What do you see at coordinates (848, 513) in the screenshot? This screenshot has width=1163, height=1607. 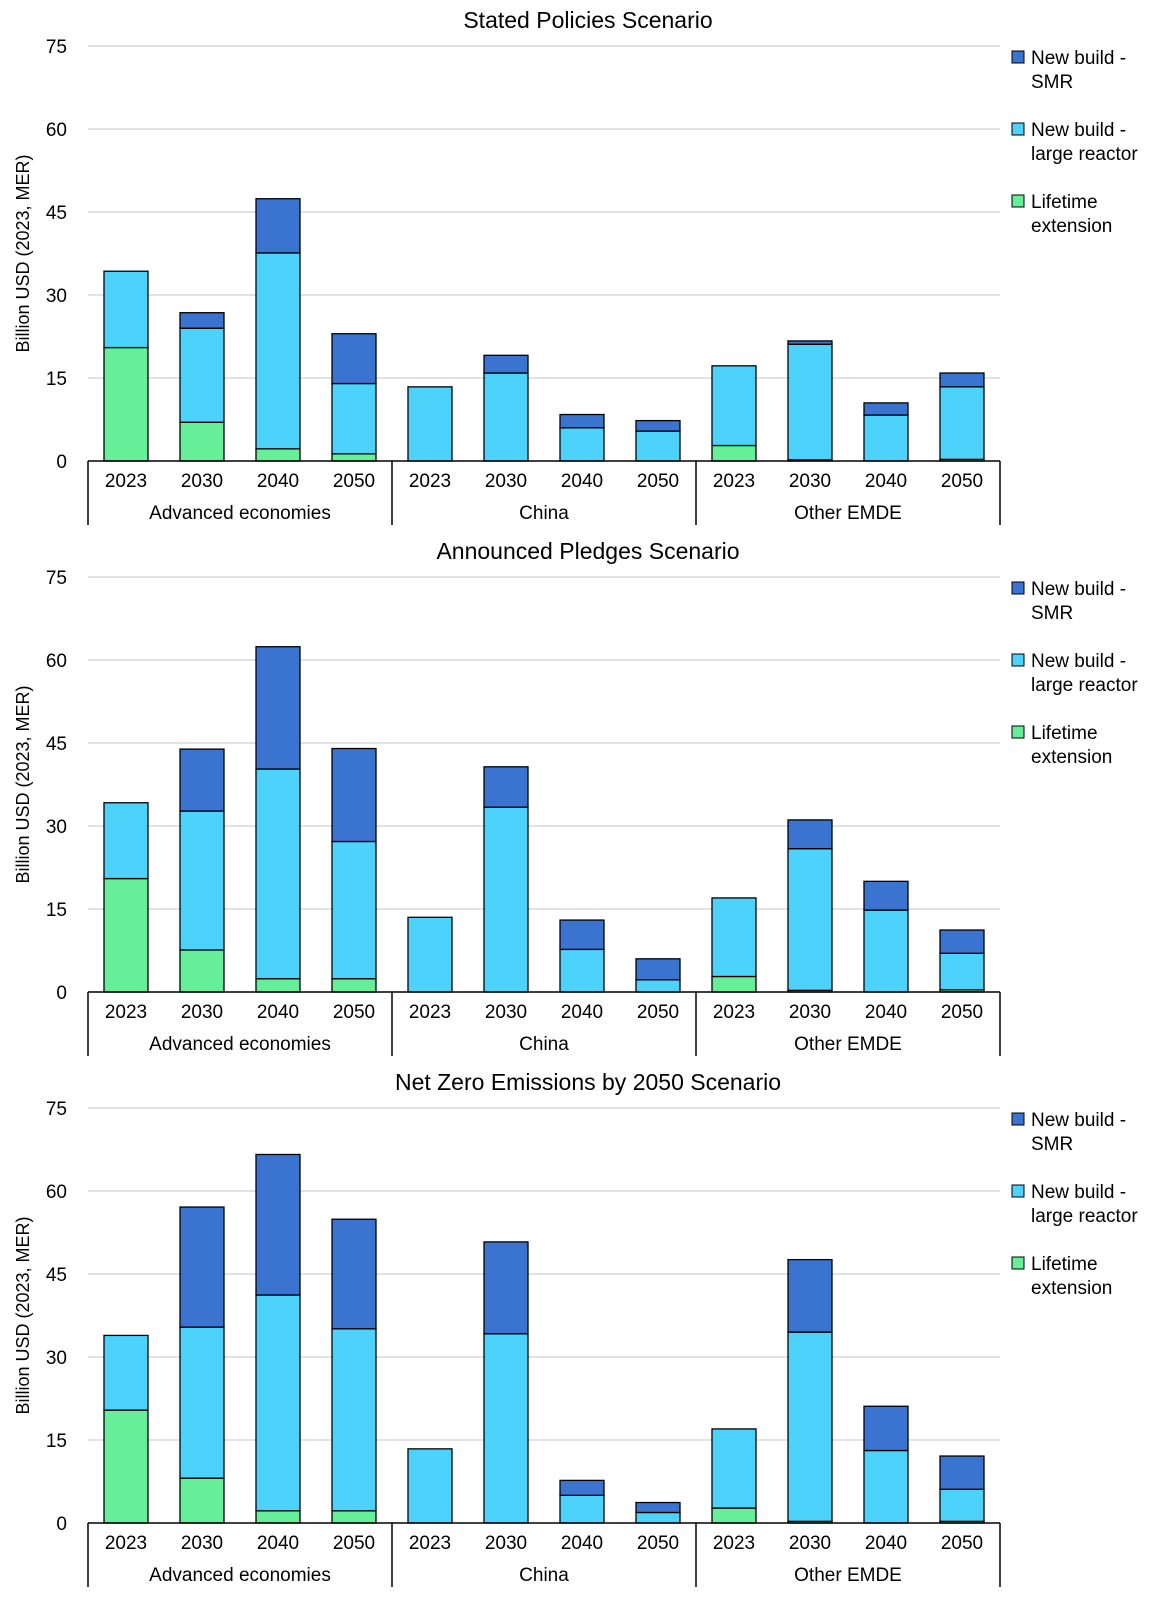 I see `x-group-label: Other EMDE` at bounding box center [848, 513].